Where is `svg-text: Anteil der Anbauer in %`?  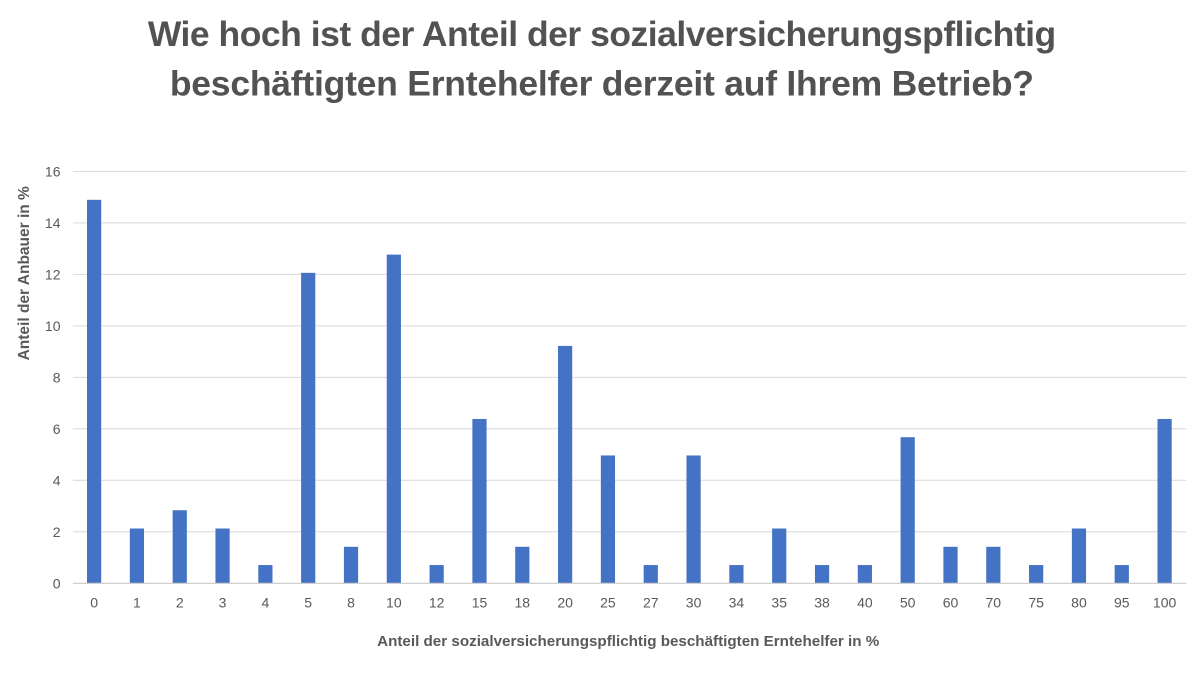 svg-text: Anteil der Anbauer in % is located at coordinates (24, 273).